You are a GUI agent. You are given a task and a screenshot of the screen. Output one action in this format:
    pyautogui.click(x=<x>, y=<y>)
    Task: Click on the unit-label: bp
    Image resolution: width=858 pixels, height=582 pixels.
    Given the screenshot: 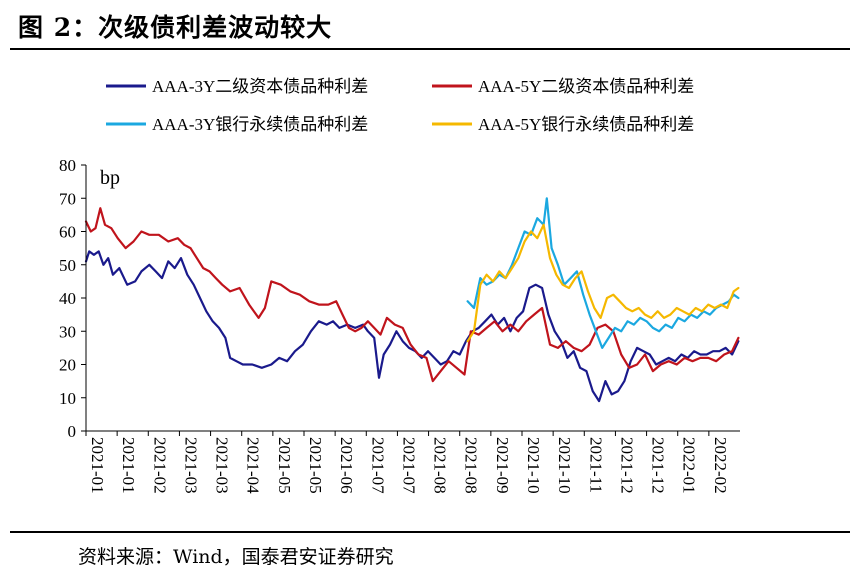 What is the action you would take?
    pyautogui.click(x=110, y=178)
    